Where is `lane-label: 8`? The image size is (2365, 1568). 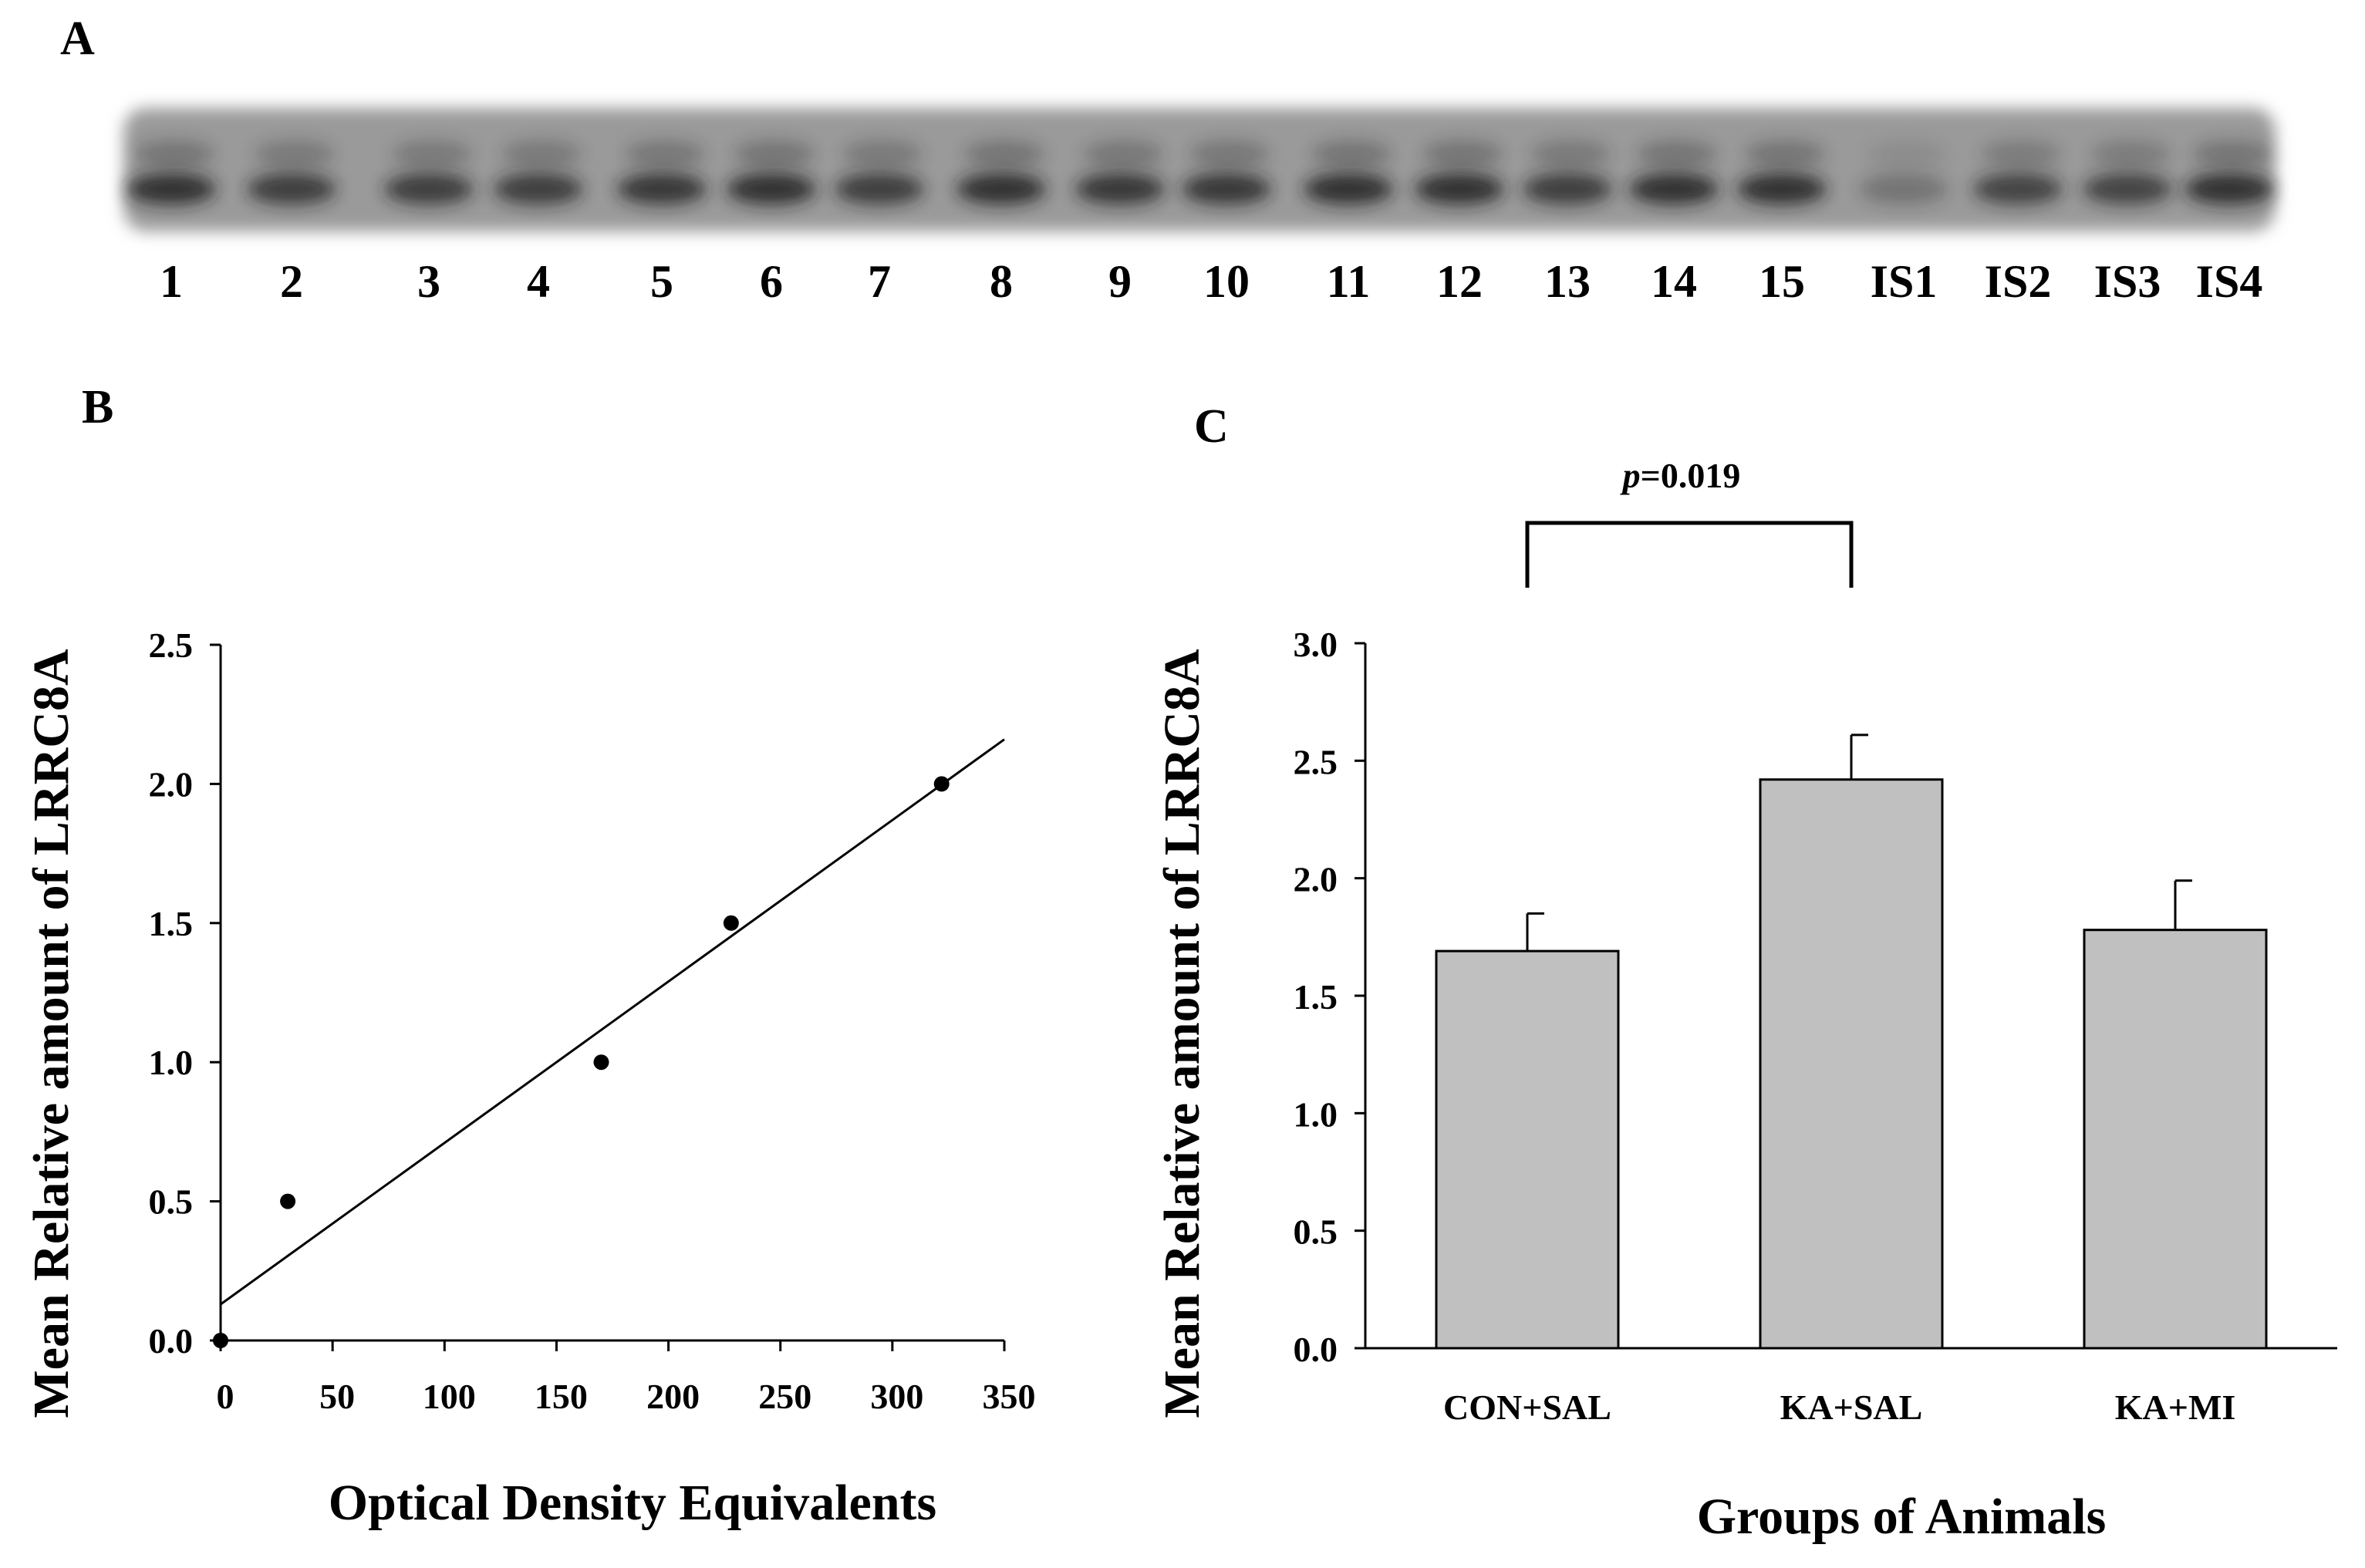
lane-label: 8 is located at coordinates (1002, 282).